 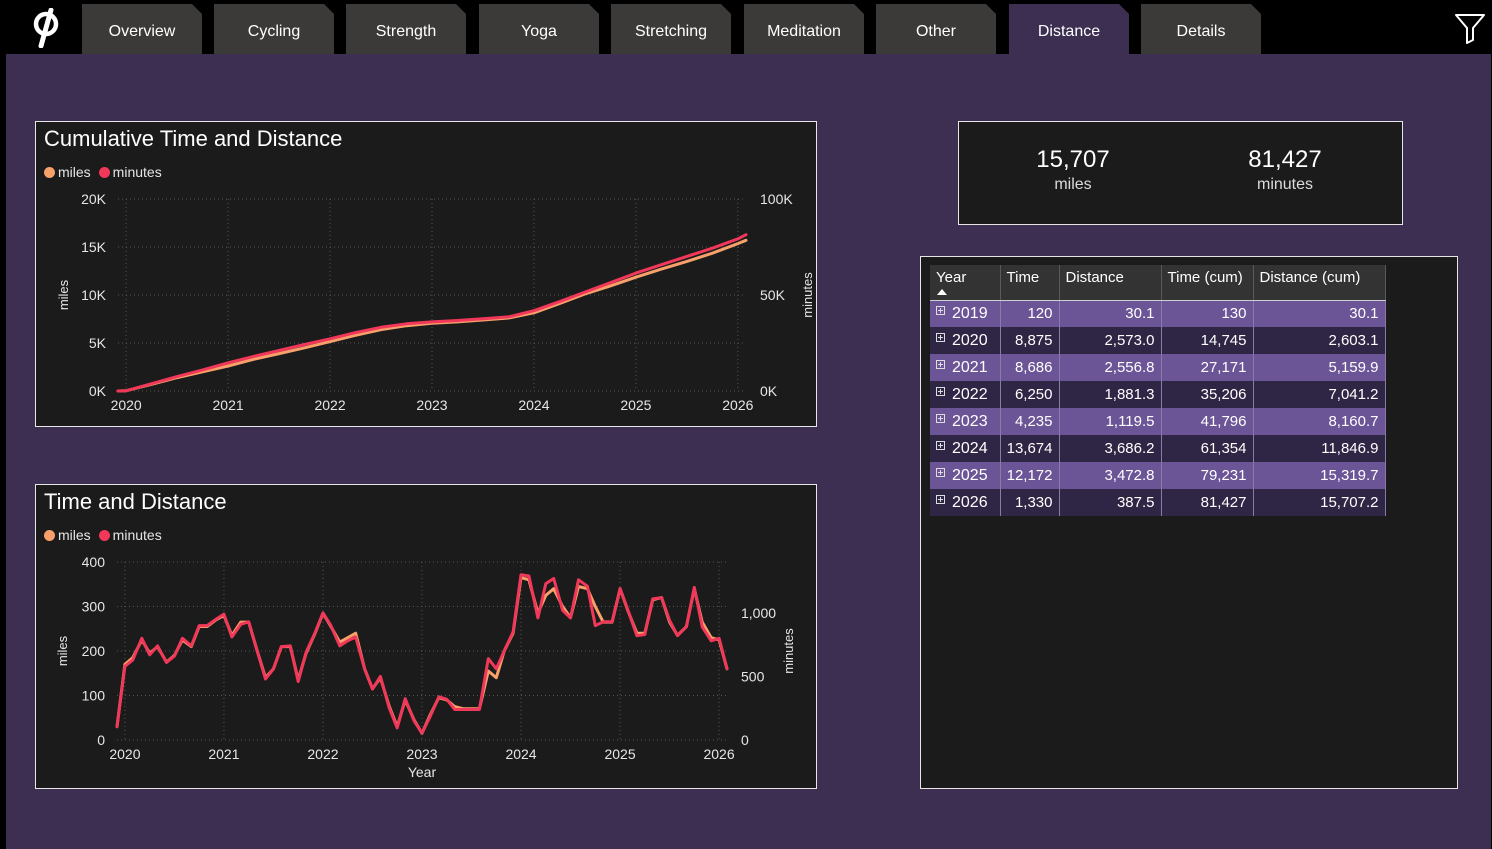 What do you see at coordinates (1110, 421) in the screenshot?
I see `distance-cell: 1,119.5` at bounding box center [1110, 421].